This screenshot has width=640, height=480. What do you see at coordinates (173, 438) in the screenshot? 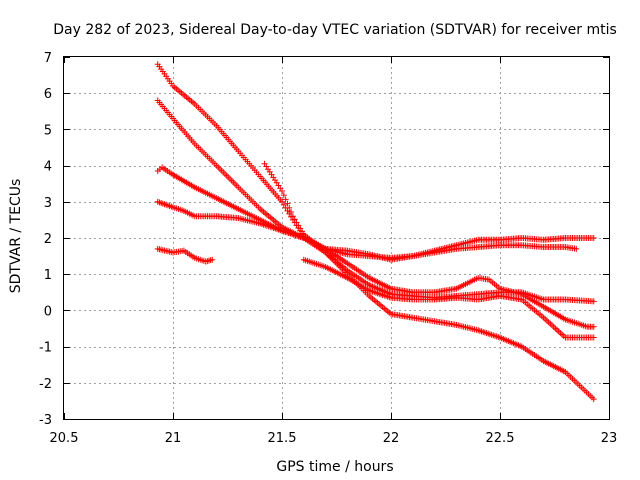
I see `x-tick-label: 21` at bounding box center [173, 438].